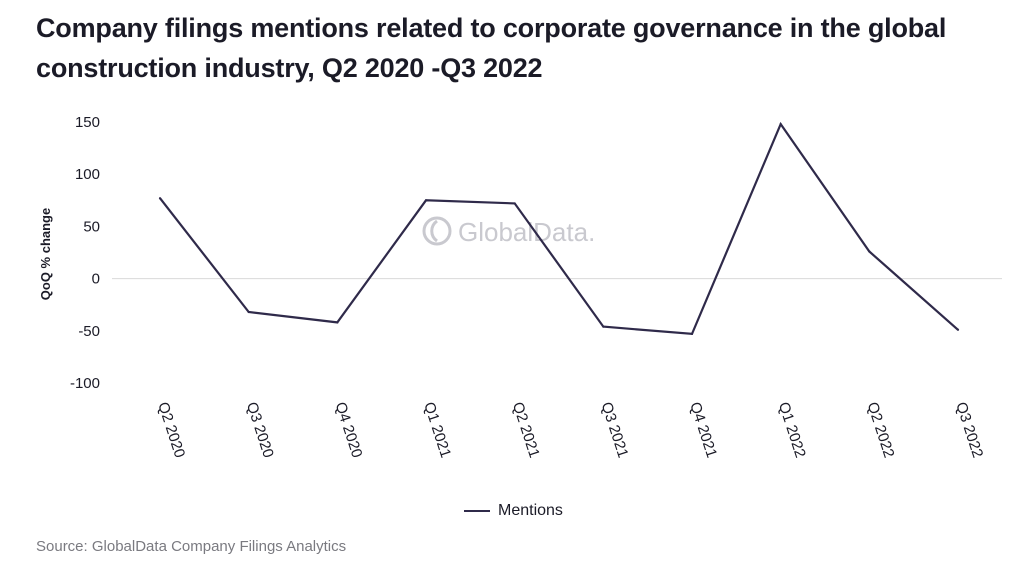 The image size is (1024, 580). What do you see at coordinates (792, 430) in the screenshot?
I see `x-tick-label: Q1 2022` at bounding box center [792, 430].